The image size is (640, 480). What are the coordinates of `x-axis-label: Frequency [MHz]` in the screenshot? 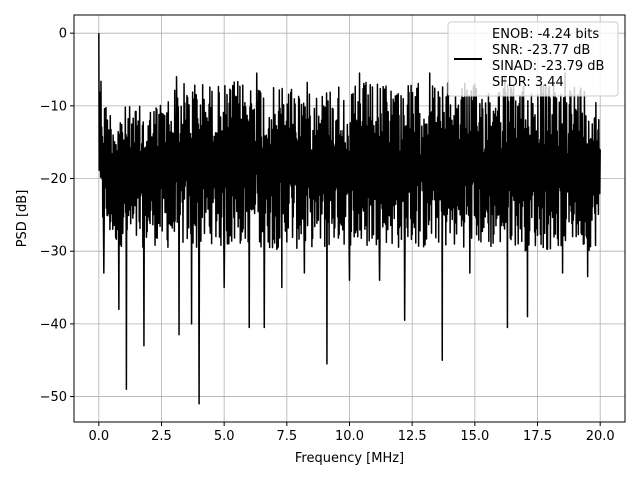 It's located at (349, 458).